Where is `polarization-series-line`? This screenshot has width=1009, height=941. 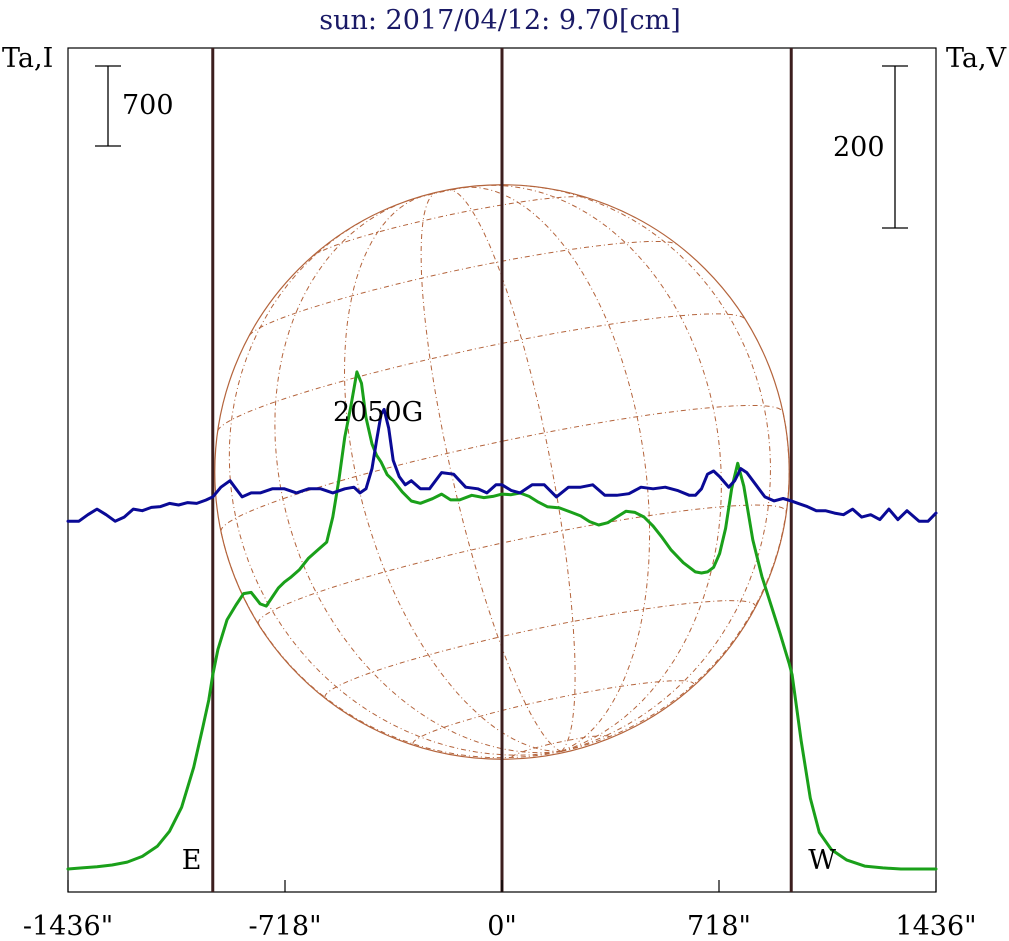
polarization-series-line is located at coordinates (502, 465).